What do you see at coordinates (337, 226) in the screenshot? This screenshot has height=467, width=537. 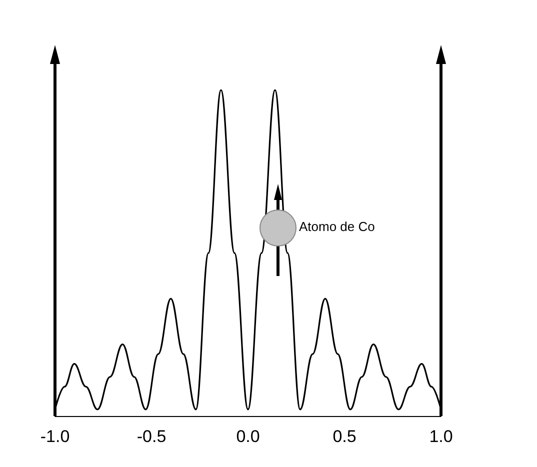 I see `annotation: Atomo de Co` at bounding box center [337, 226].